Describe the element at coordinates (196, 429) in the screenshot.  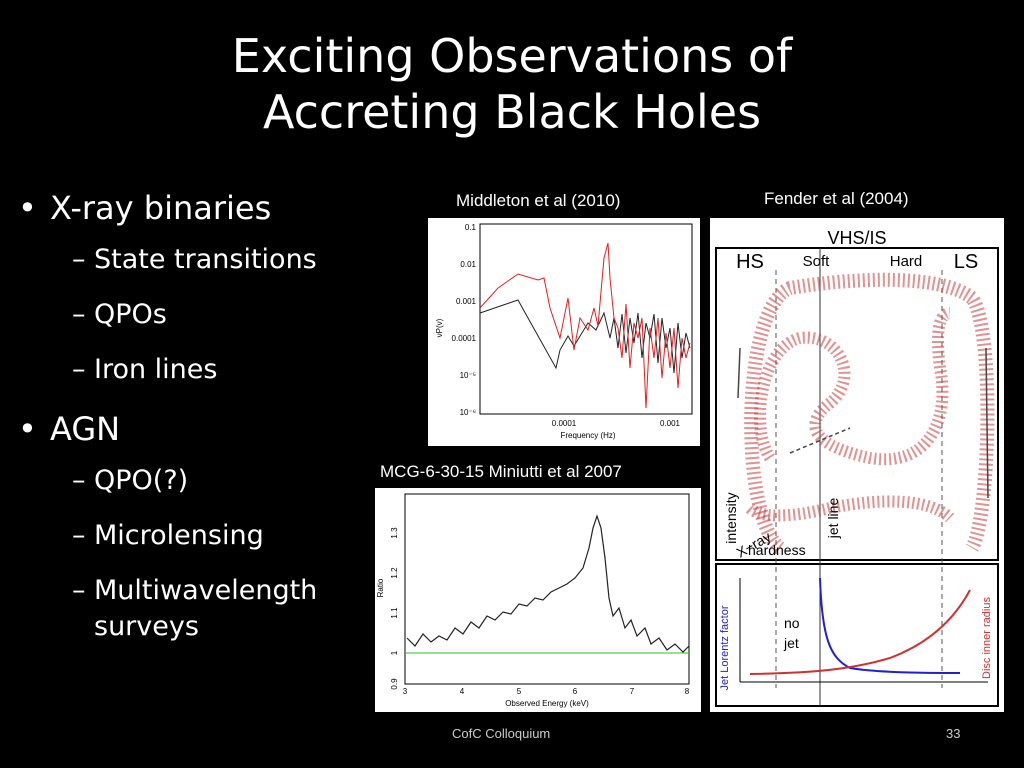
I see `bullet-agn: AGN` at that location.